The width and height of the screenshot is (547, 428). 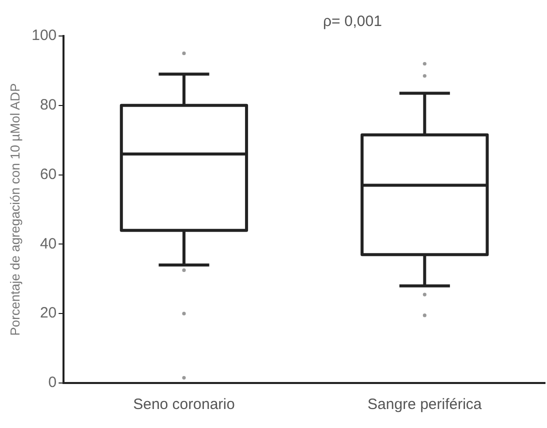 What do you see at coordinates (48, 313) in the screenshot?
I see `y-tick-label: 20` at bounding box center [48, 313].